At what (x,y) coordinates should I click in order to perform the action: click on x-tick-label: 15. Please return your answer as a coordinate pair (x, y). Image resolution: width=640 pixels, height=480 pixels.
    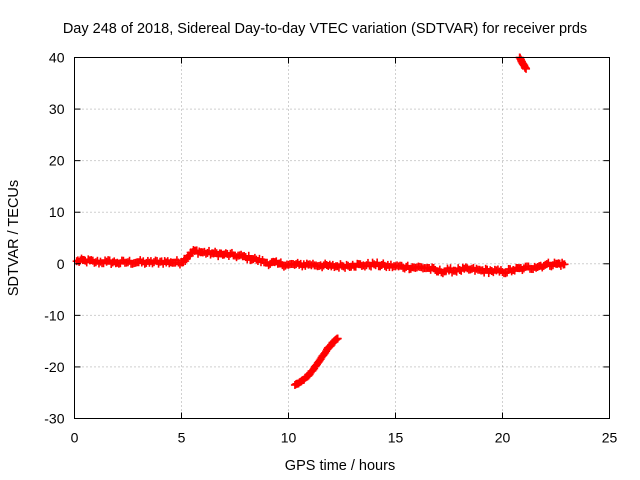
    Looking at the image, I should click on (396, 438).